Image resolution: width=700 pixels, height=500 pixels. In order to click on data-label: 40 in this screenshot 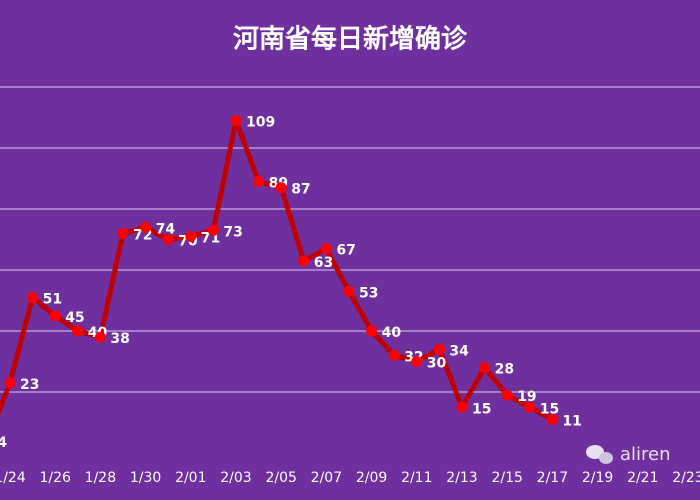, I will do `click(392, 333)`.